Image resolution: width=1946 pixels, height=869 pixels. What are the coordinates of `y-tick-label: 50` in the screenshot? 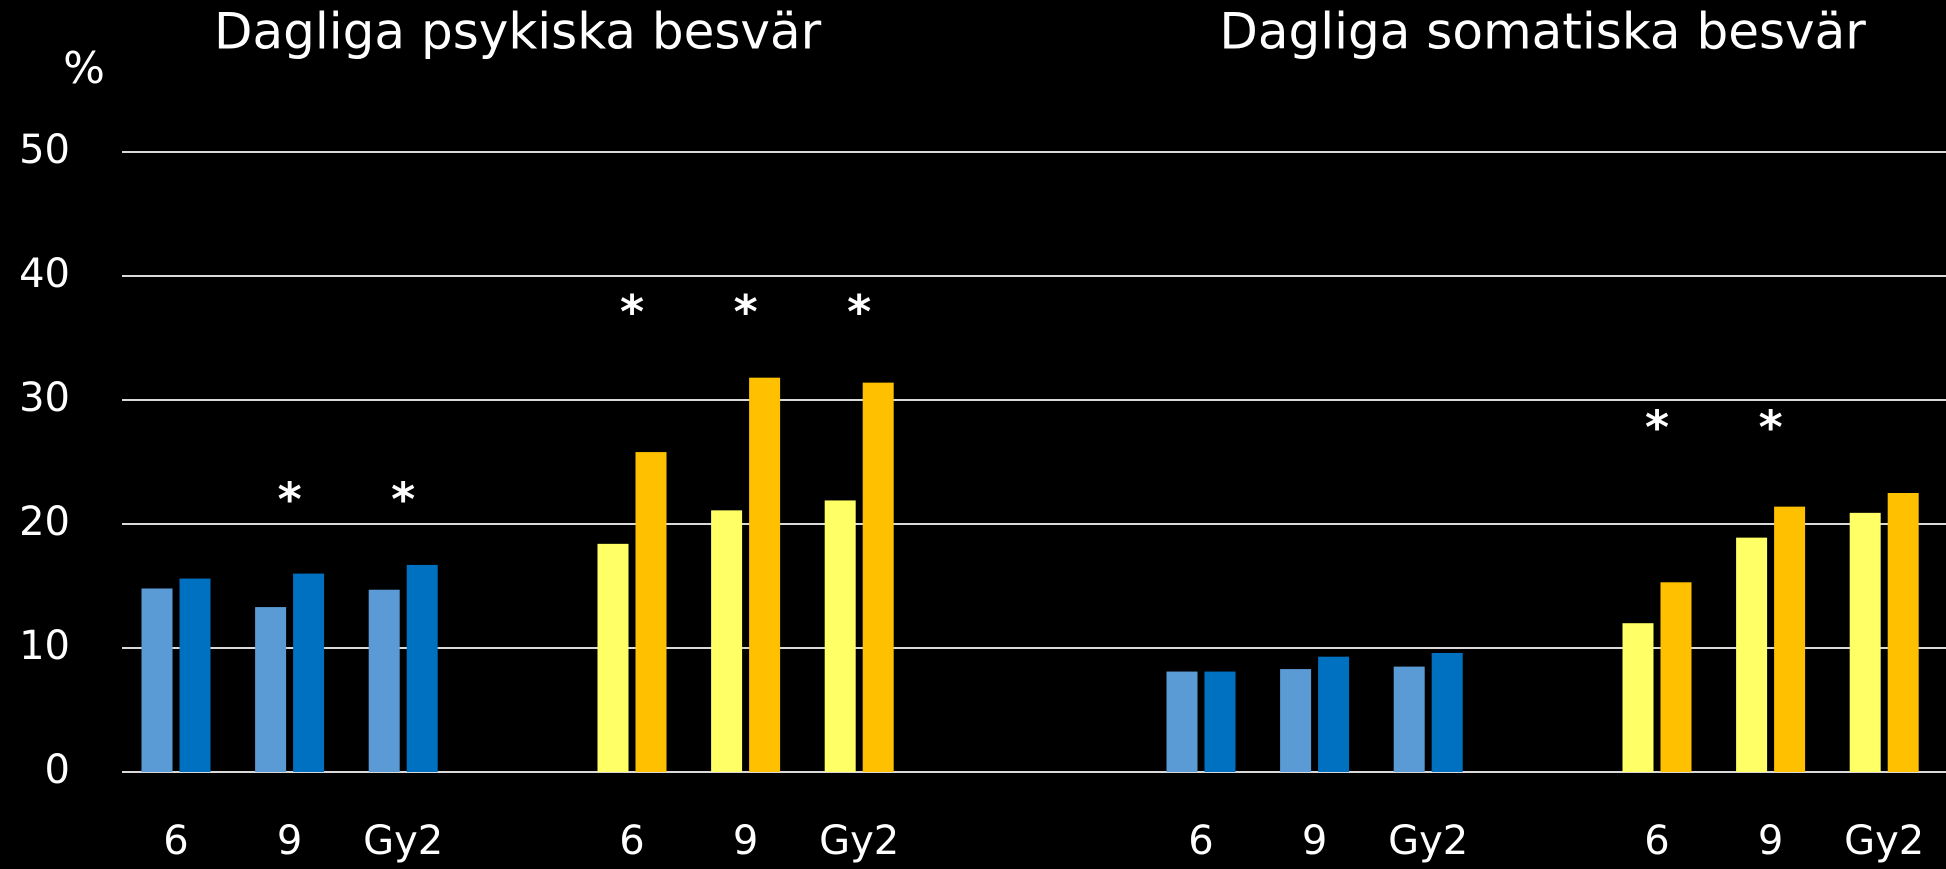 It's located at (44, 150).